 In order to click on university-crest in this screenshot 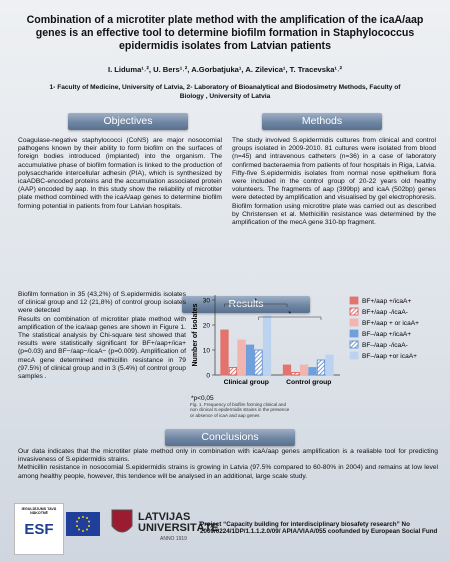, I will do `click(122, 521)`.